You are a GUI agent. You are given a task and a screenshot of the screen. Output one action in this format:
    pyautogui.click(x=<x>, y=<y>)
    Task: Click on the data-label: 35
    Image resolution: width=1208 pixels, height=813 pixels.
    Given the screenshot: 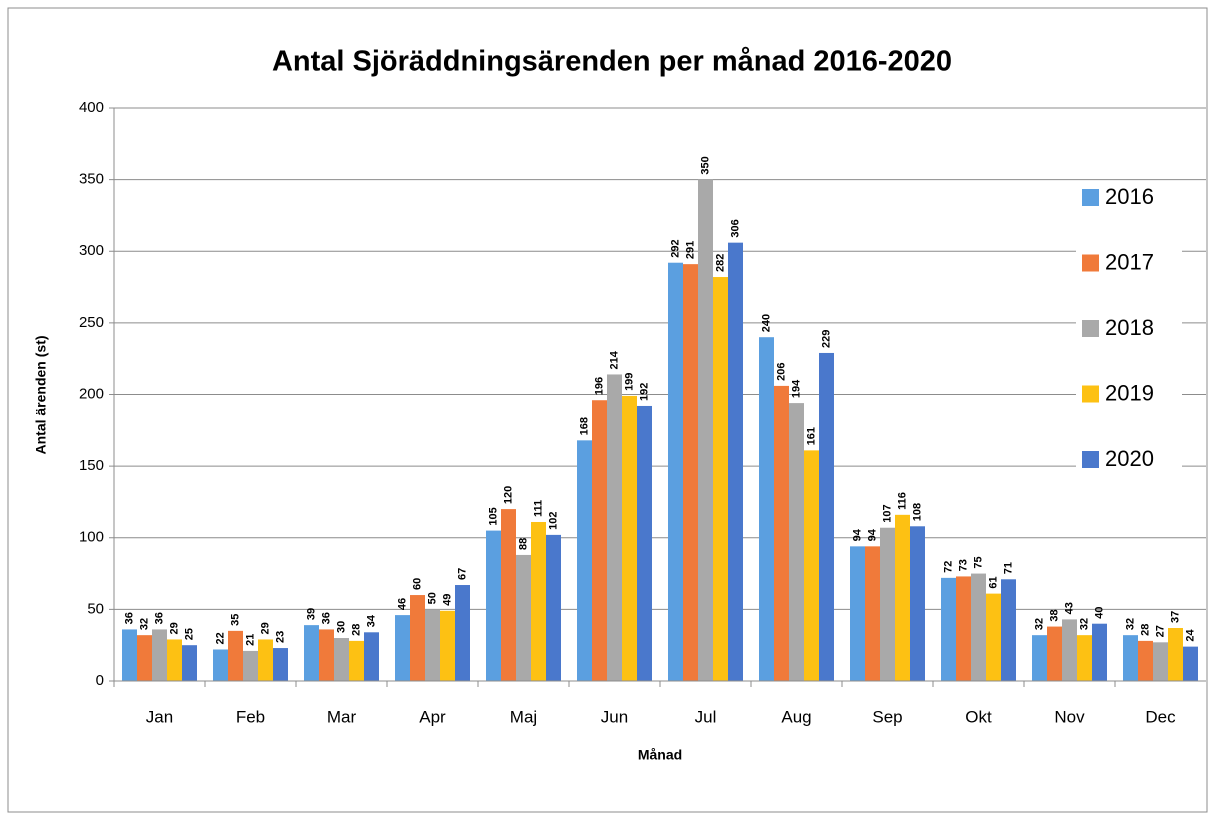 What is the action you would take?
    pyautogui.click(x=235, y=620)
    